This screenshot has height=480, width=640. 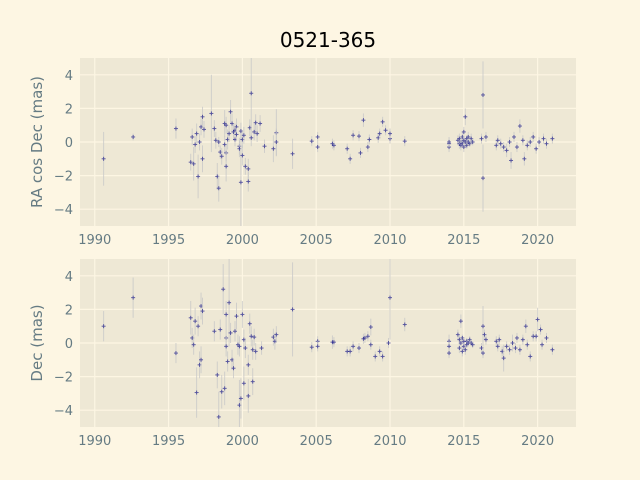 I want to click on x-tick-label: 2000, so click(x=242, y=441).